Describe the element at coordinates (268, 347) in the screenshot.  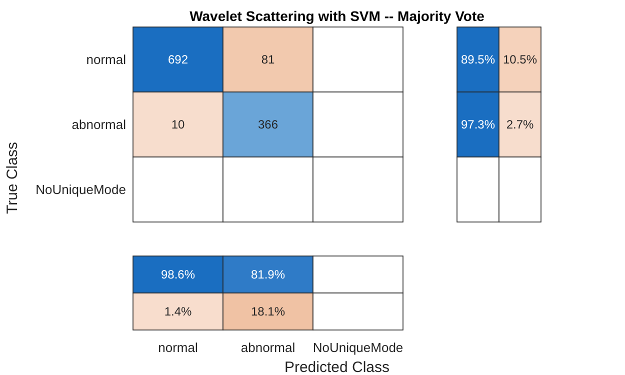
I see `x-tick-label: abnormal` at that location.